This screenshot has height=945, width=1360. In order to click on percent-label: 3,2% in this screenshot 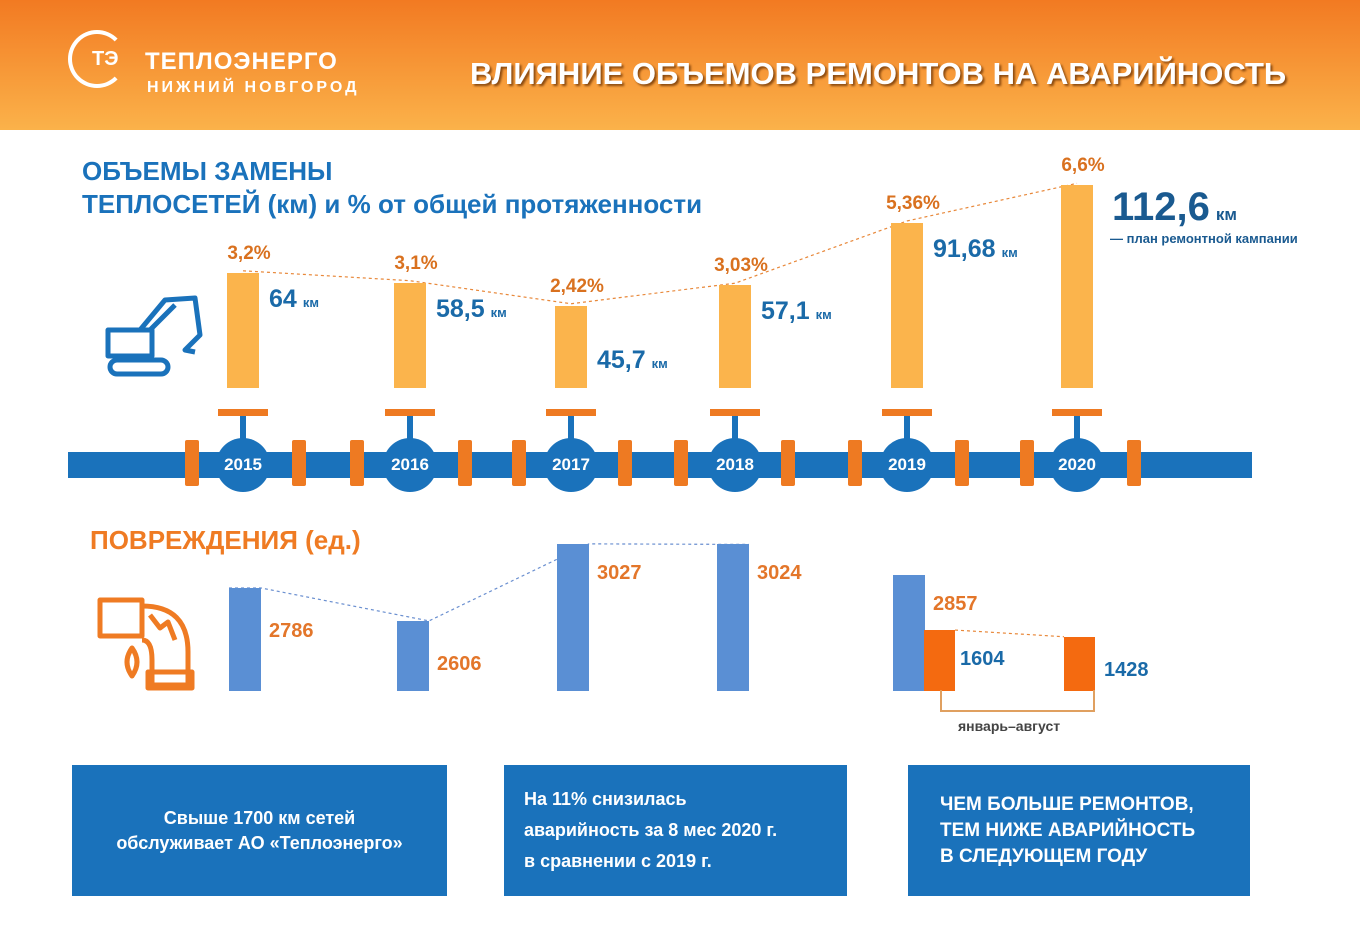, I will do `click(249, 253)`.